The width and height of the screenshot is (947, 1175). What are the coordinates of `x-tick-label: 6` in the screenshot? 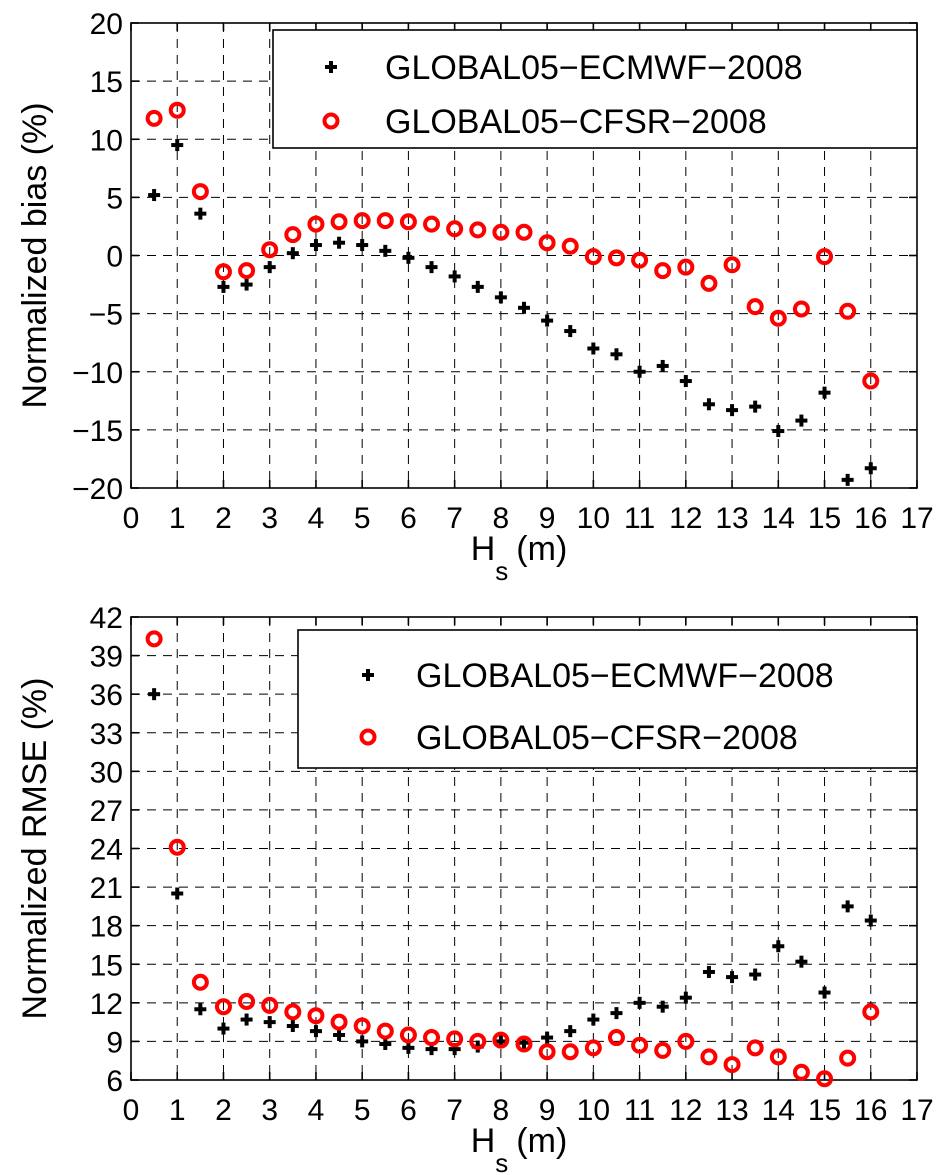 It's located at (408, 518).